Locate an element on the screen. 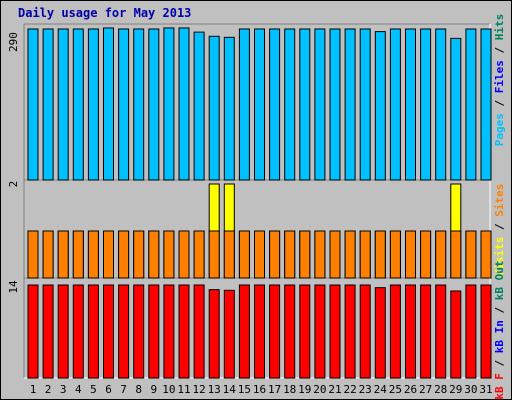 This screenshot has width=512, height=400. x-tick-label: 26 is located at coordinates (410, 389).